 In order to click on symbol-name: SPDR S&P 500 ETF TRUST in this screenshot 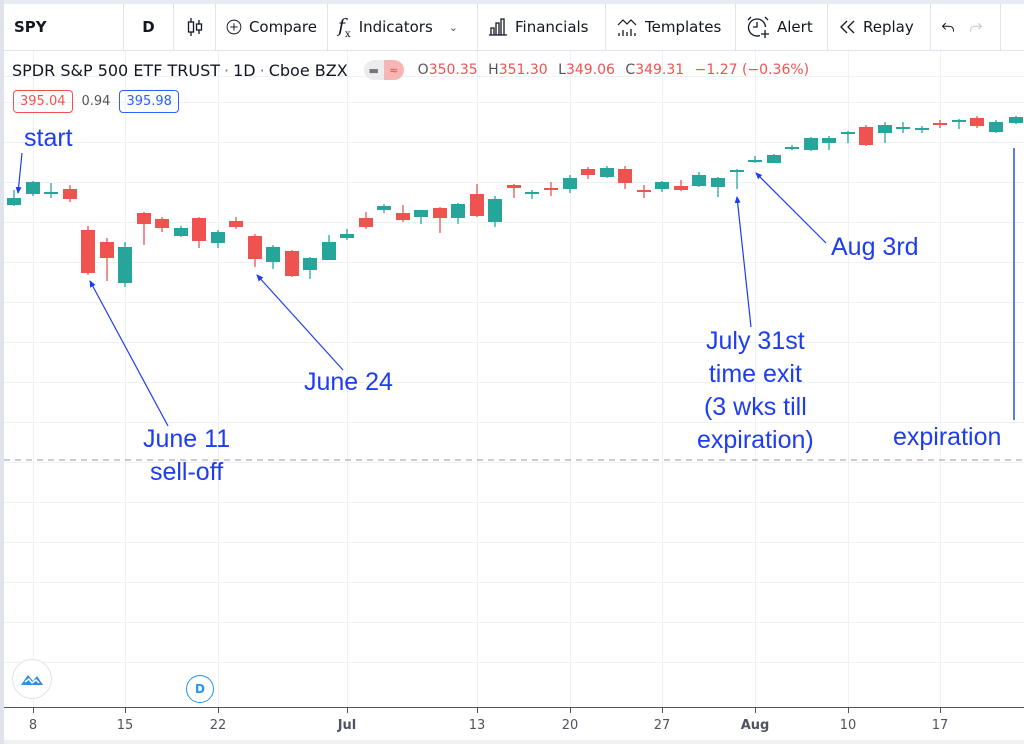, I will do `click(116, 70)`.